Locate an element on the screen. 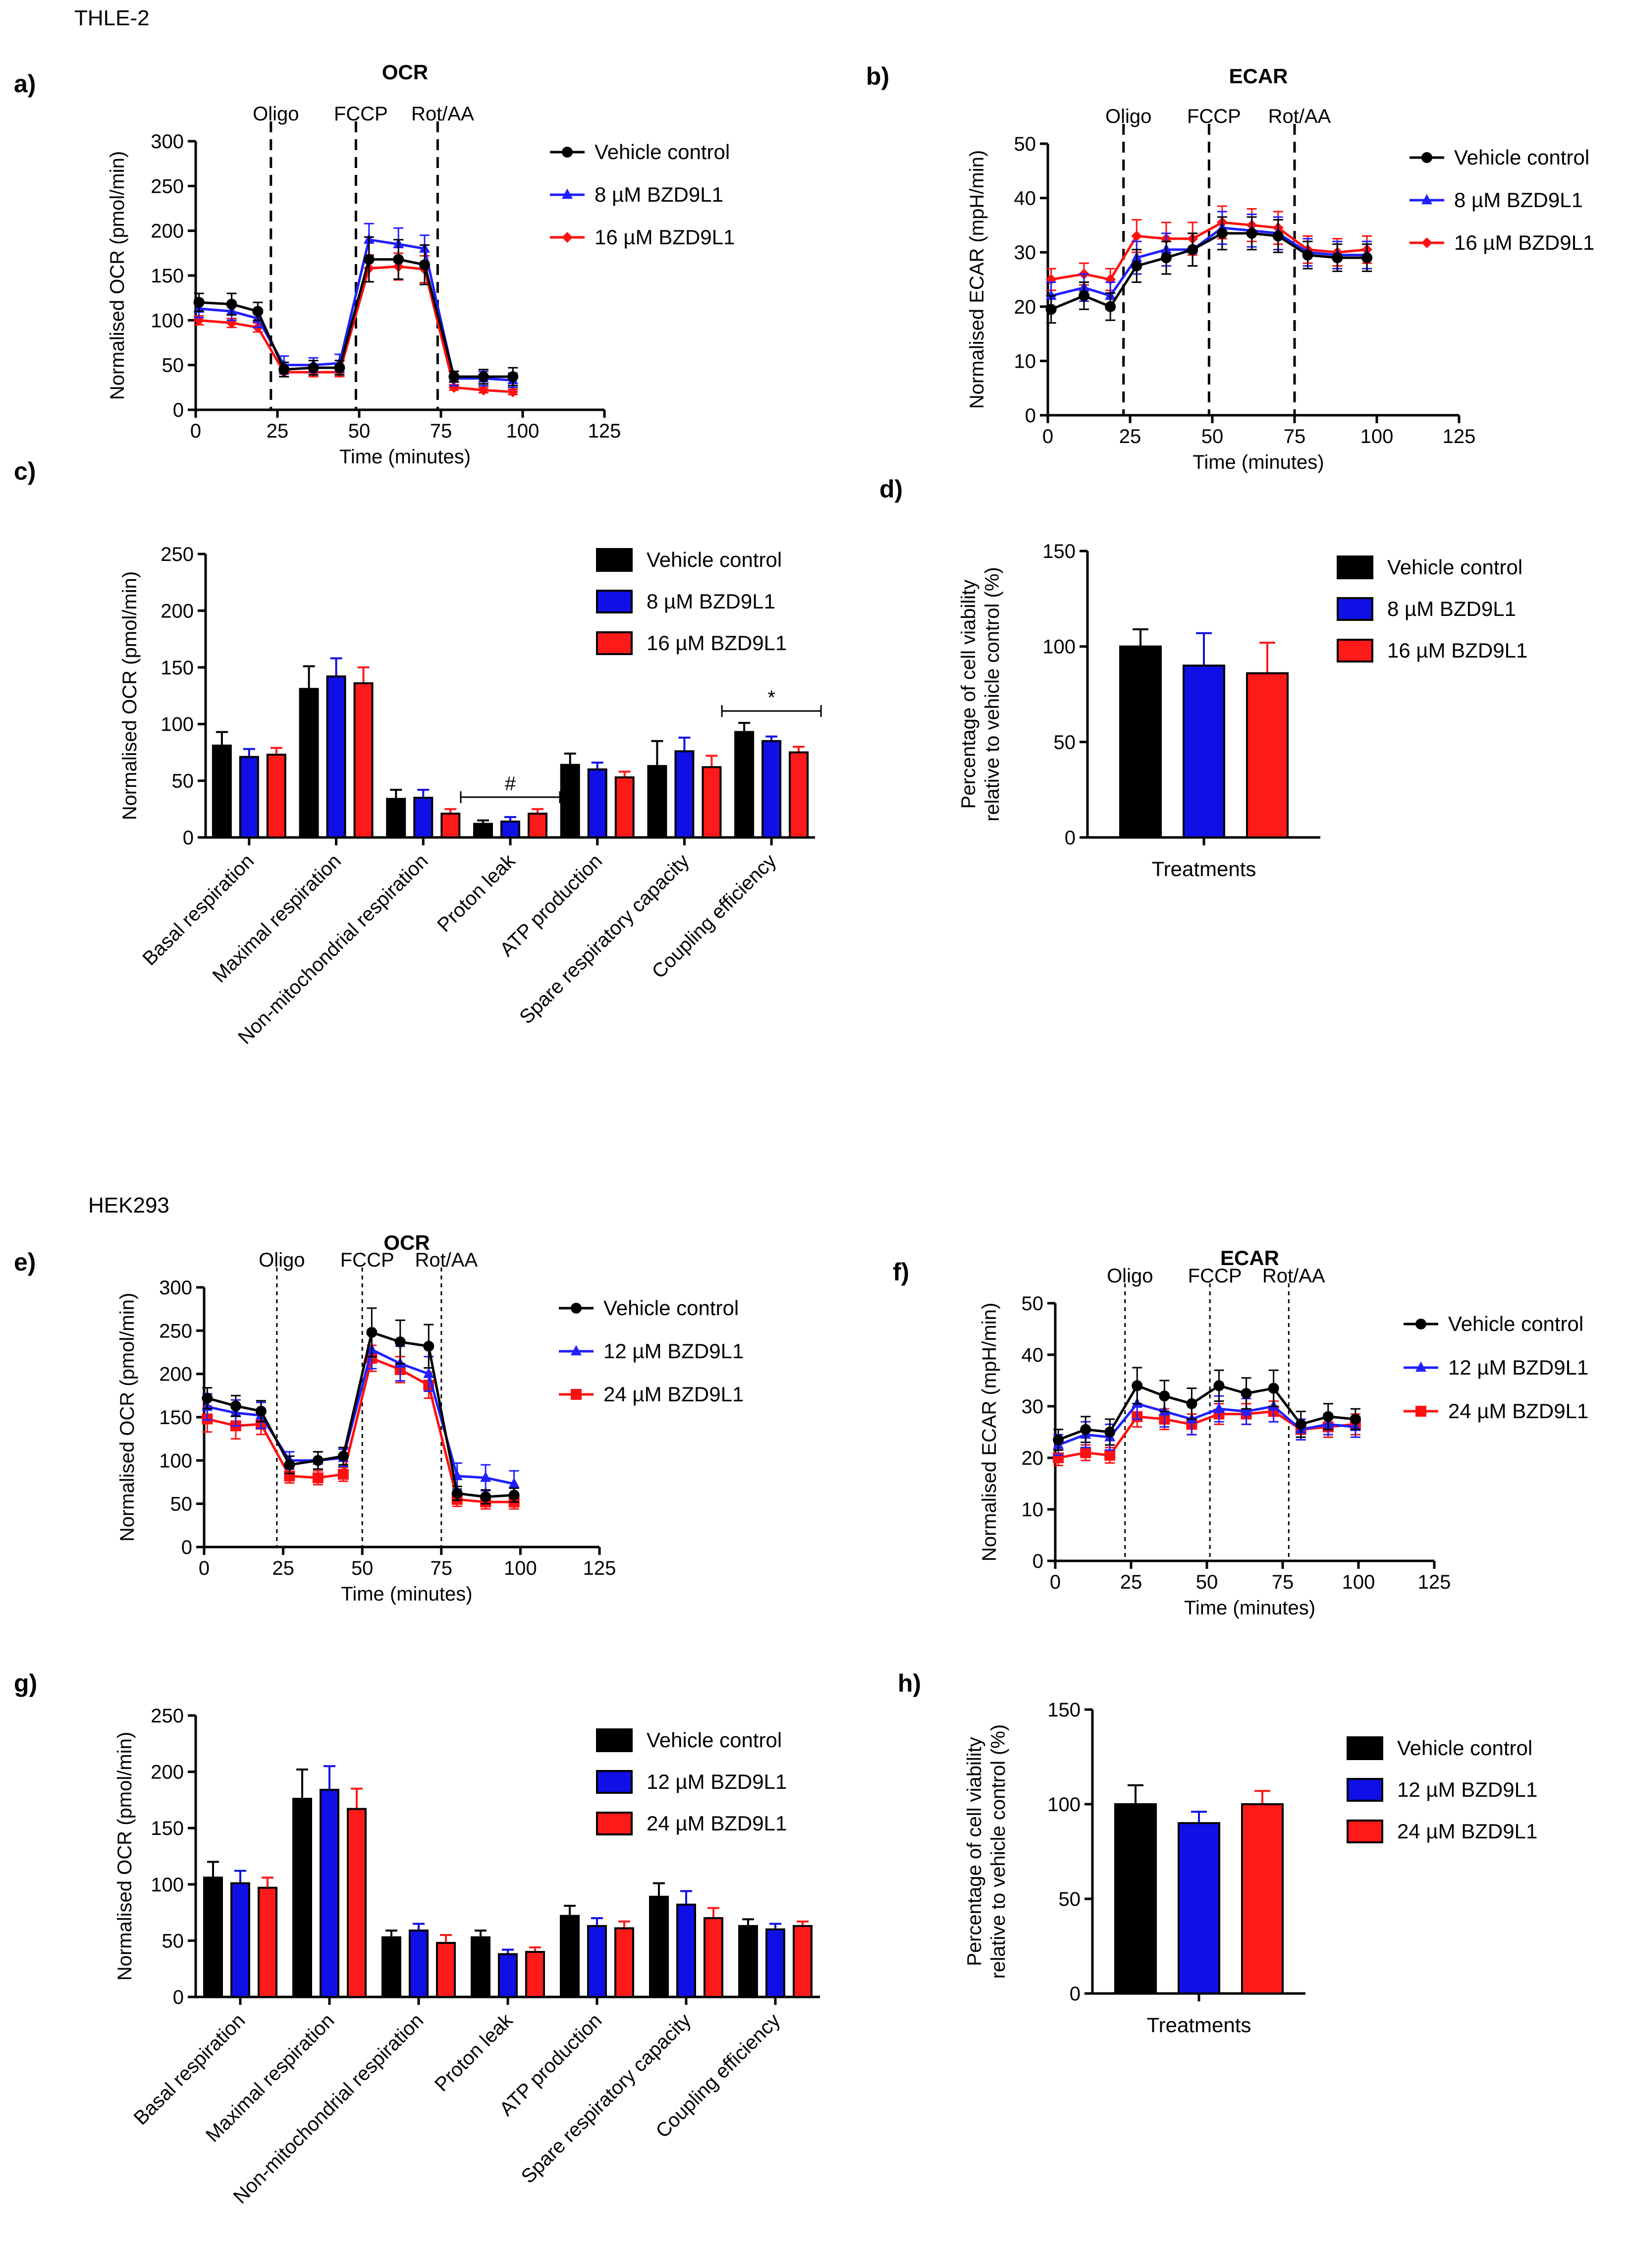  chart-b-x-tick-label: 50 is located at coordinates (1212, 436).